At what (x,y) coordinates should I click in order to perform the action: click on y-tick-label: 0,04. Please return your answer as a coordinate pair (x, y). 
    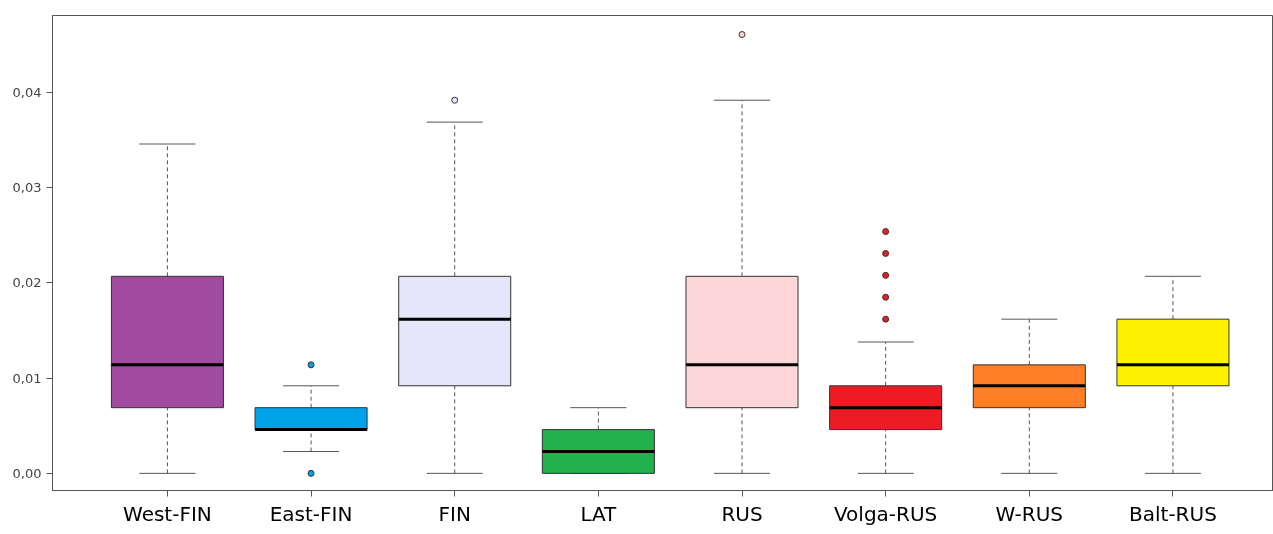
    Looking at the image, I should click on (27, 93).